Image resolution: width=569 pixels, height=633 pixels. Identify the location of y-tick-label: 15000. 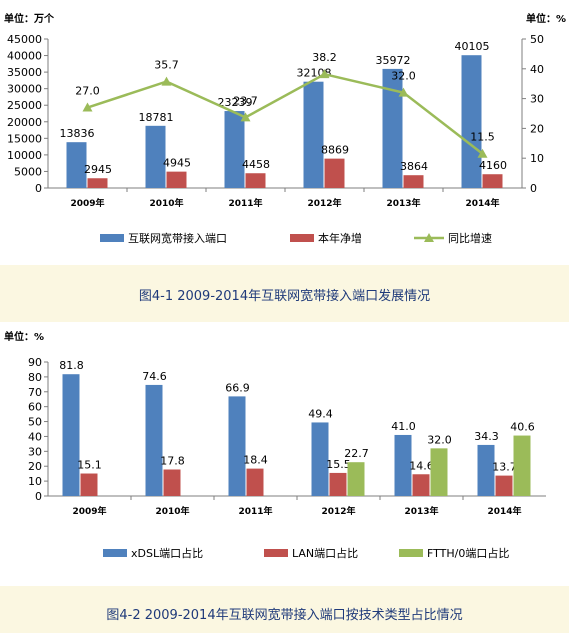
(24, 138).